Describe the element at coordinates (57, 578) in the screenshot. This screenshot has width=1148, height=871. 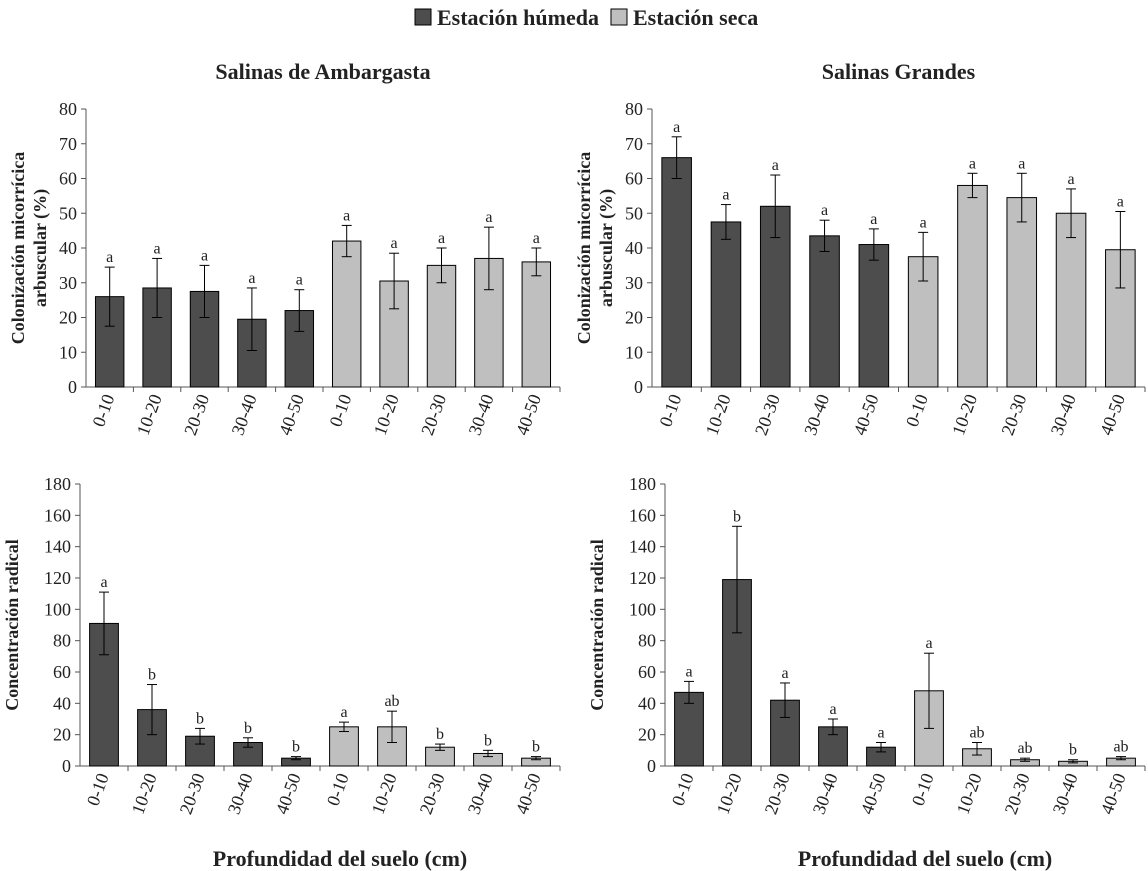
I see `y-tick-label: 120` at that location.